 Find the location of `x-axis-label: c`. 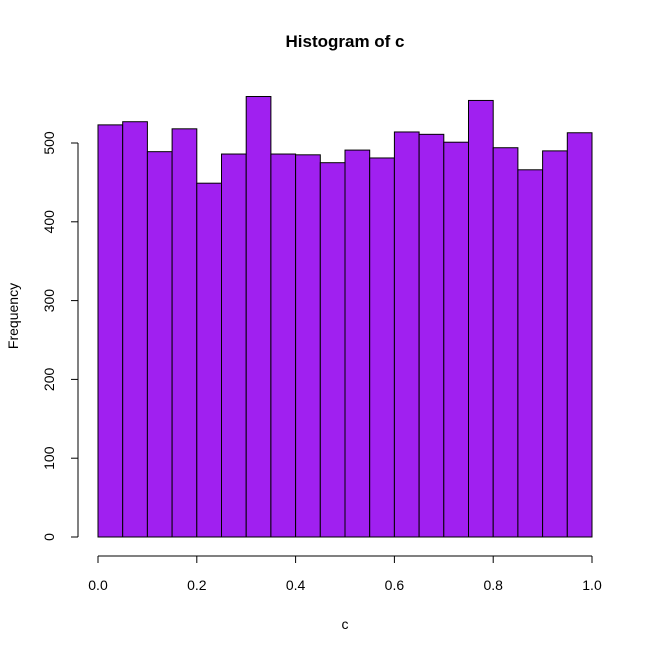

x-axis-label: c is located at coordinates (345, 624).